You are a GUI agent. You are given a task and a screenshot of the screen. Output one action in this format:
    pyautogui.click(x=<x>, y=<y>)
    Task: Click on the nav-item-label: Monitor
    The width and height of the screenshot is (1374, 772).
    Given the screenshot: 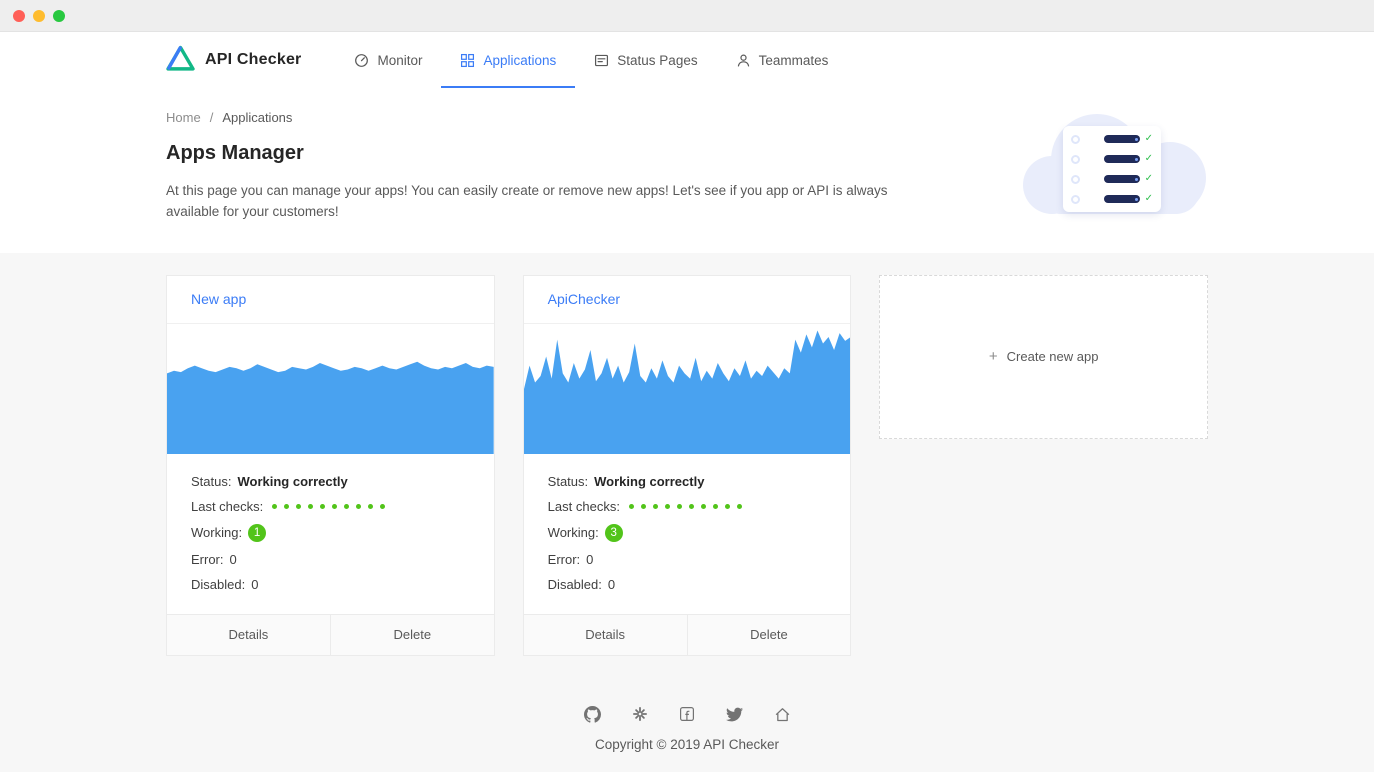 What is the action you would take?
    pyautogui.click(x=400, y=60)
    